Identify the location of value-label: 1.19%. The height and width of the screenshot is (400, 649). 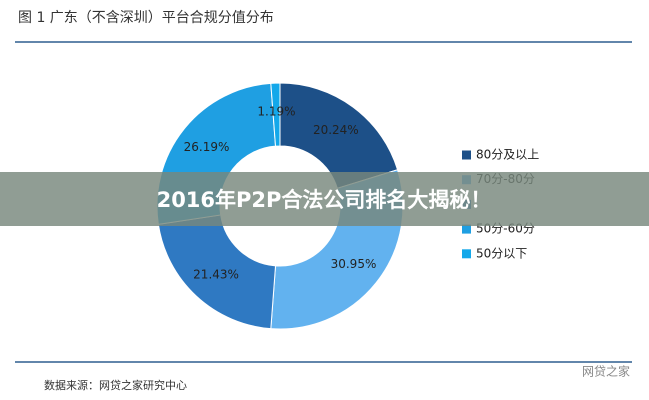
(276, 112).